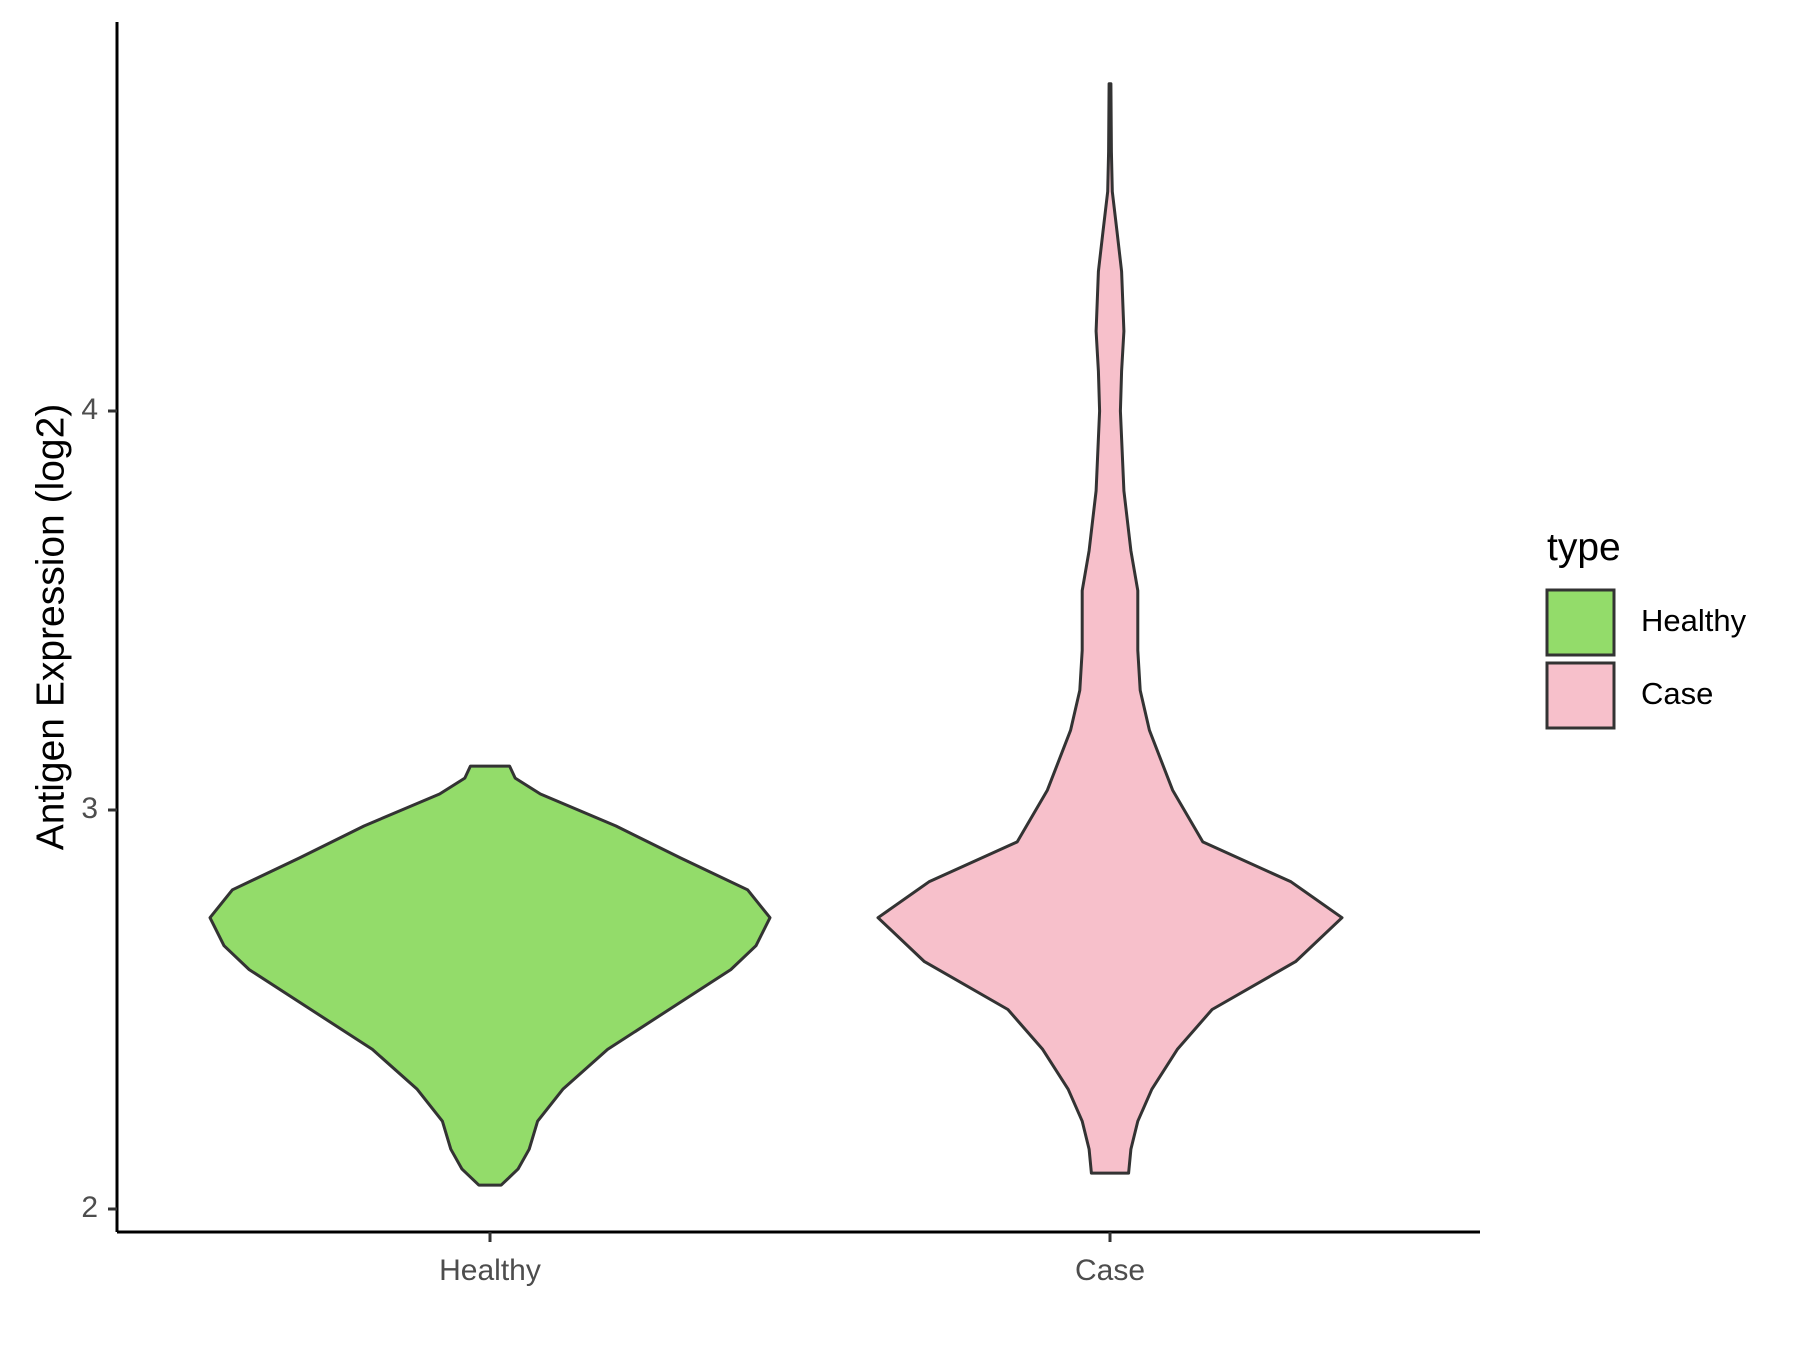  What do you see at coordinates (50, 627) in the screenshot?
I see `y-axis-title: Antigen Expression (log2)` at bounding box center [50, 627].